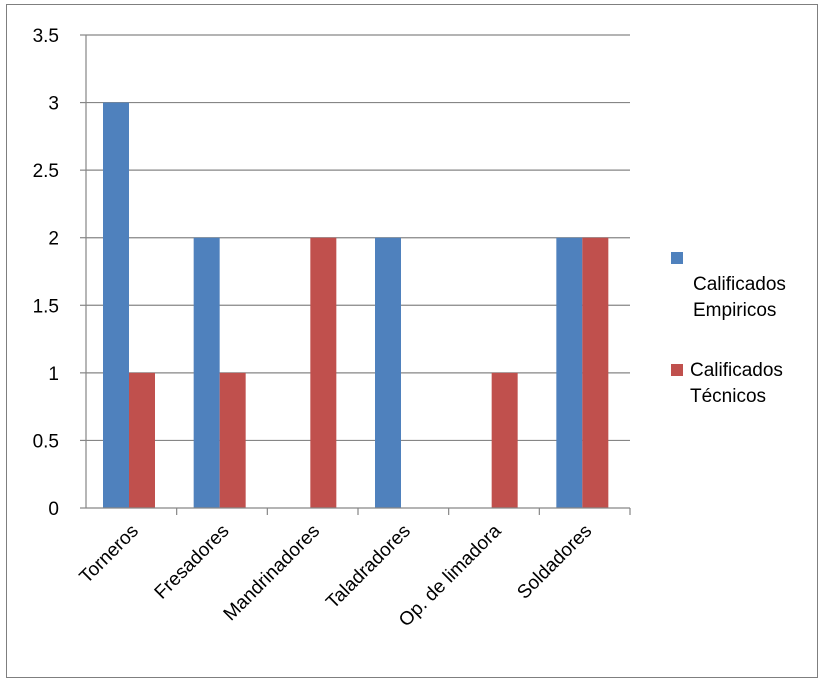 The image size is (827, 684). I want to click on y-tick-label: 2, so click(53, 239).